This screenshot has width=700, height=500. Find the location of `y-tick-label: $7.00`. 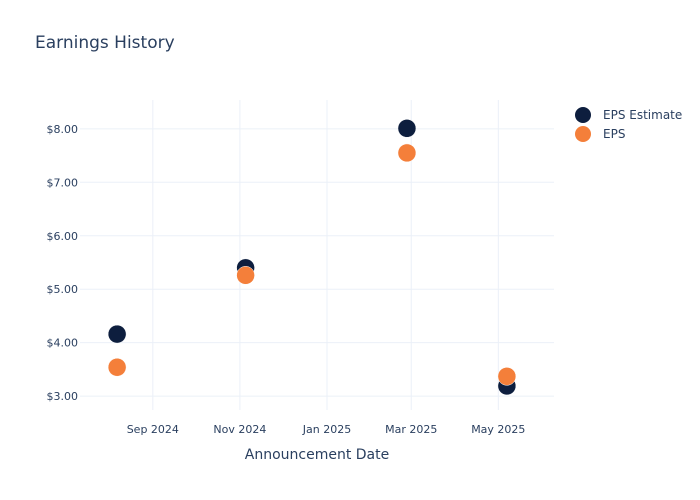

y-tick-label: $7.00 is located at coordinates (63, 182).